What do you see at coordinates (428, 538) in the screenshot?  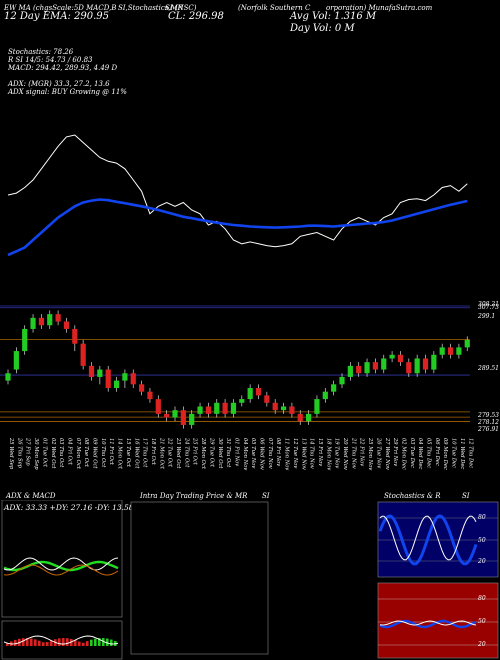 I see `stoch-white-line` at bounding box center [428, 538].